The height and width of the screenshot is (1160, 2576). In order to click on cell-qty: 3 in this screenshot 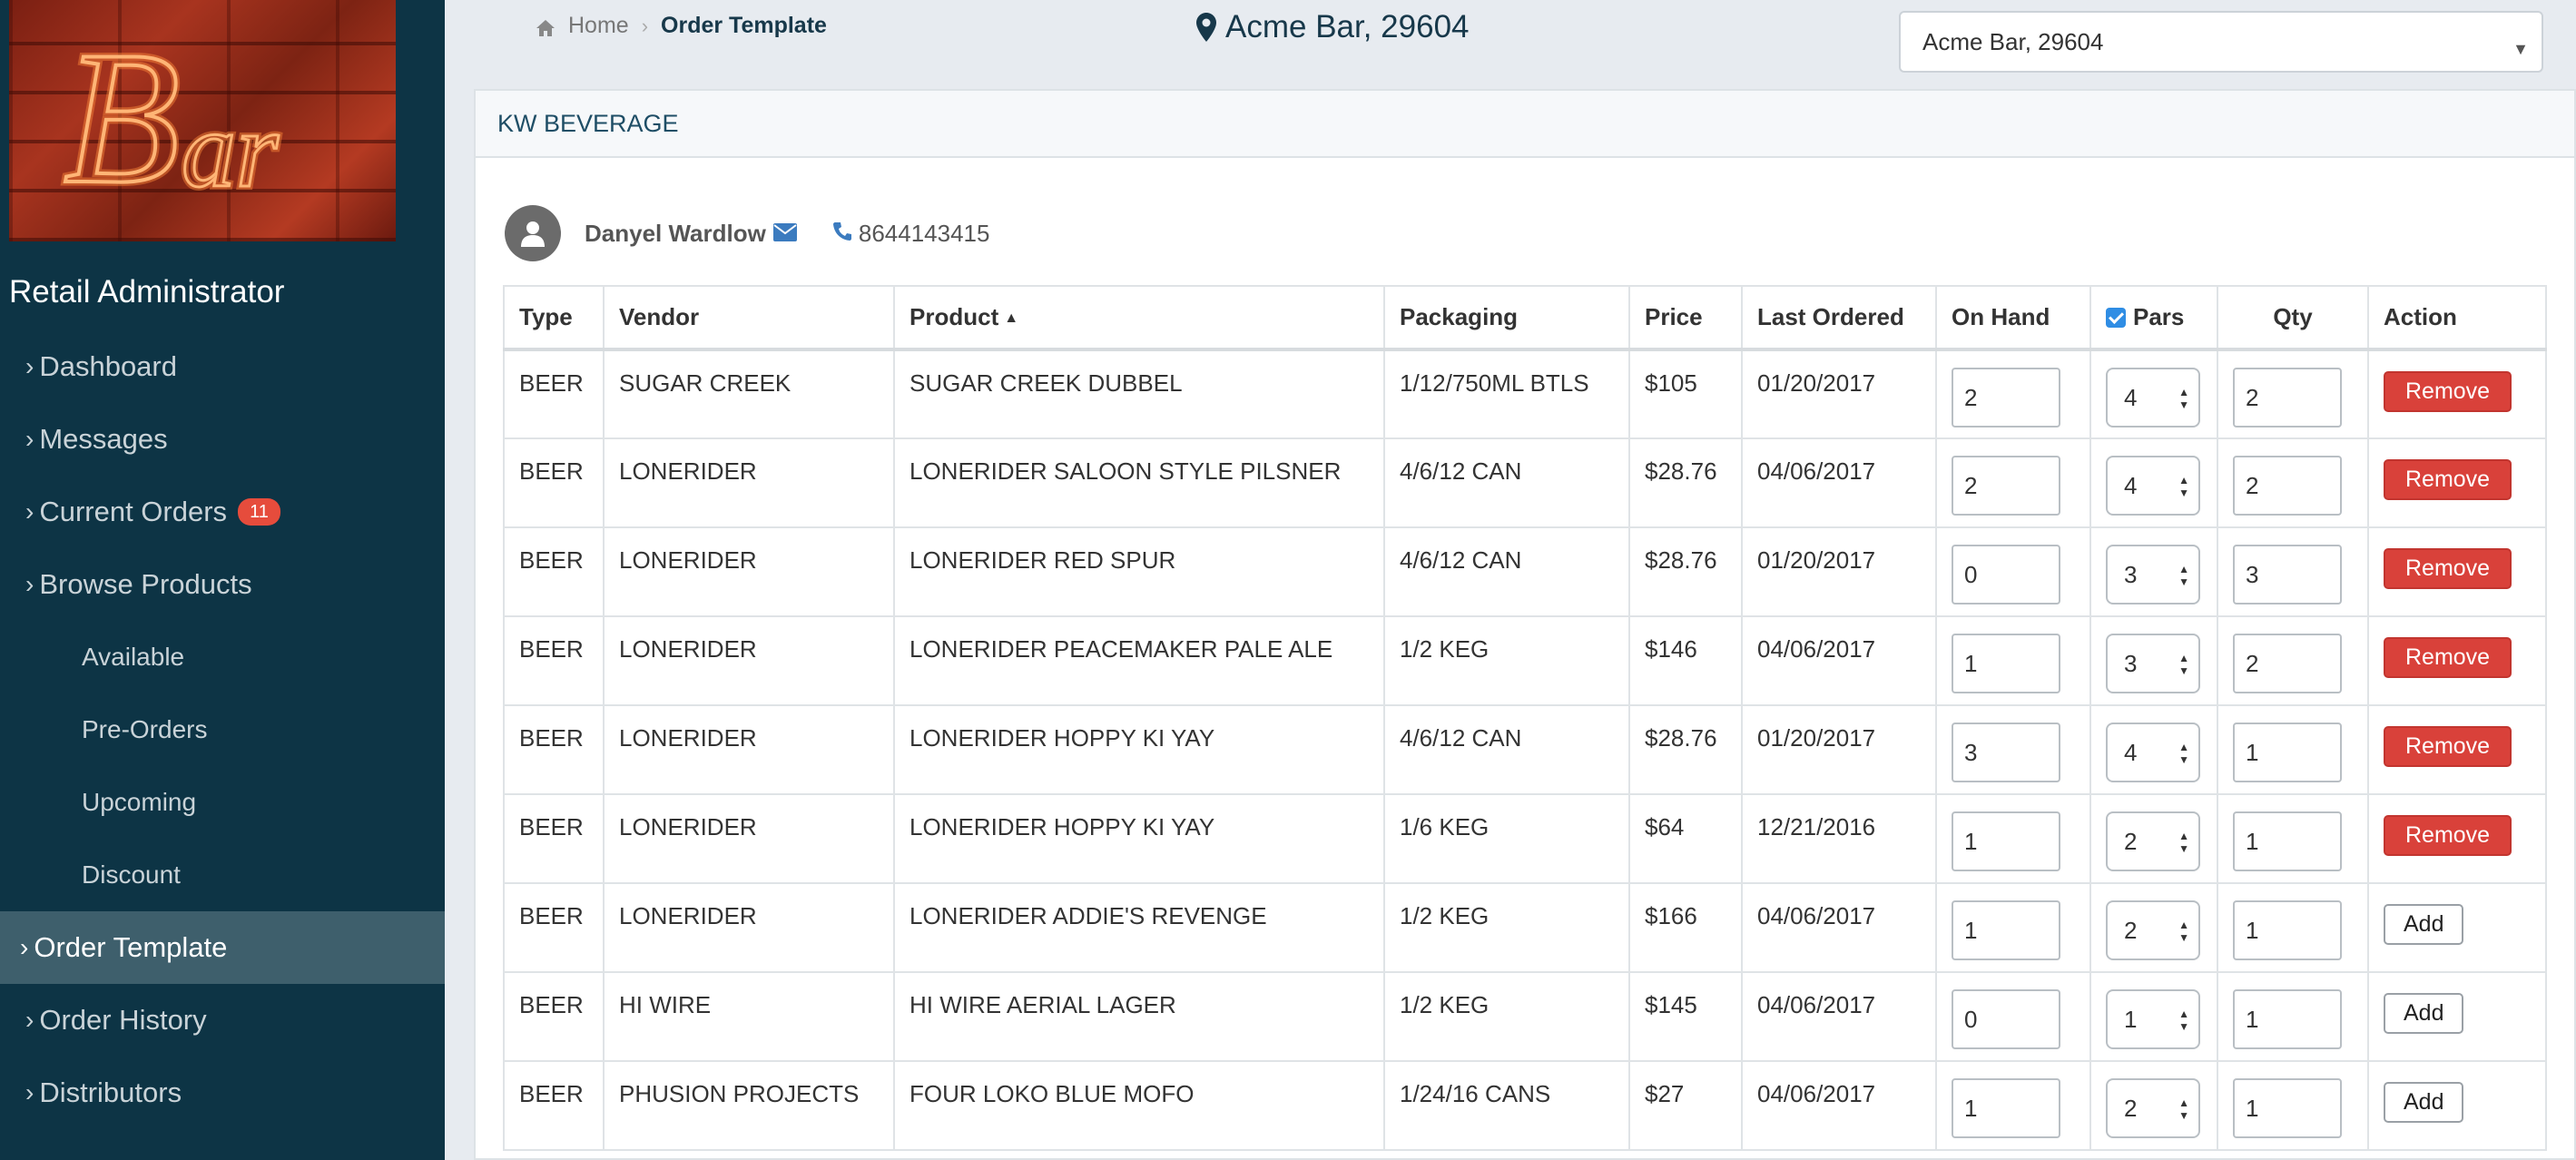, I will do `click(2293, 571)`.